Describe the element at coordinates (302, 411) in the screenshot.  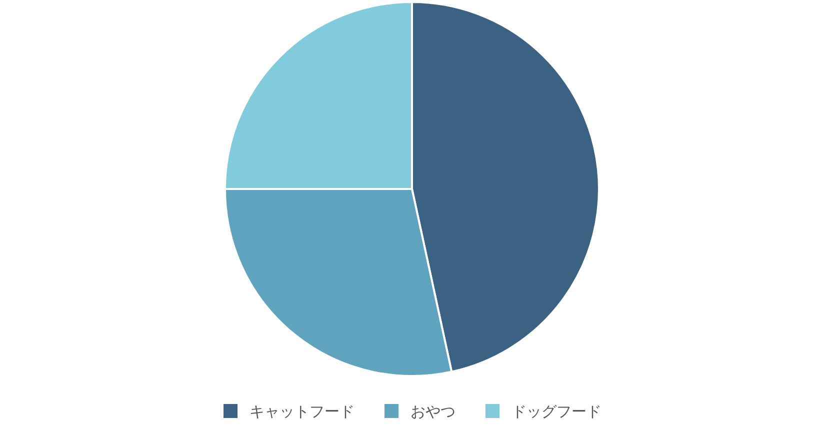
I see `legend-label: キャットフード` at that location.